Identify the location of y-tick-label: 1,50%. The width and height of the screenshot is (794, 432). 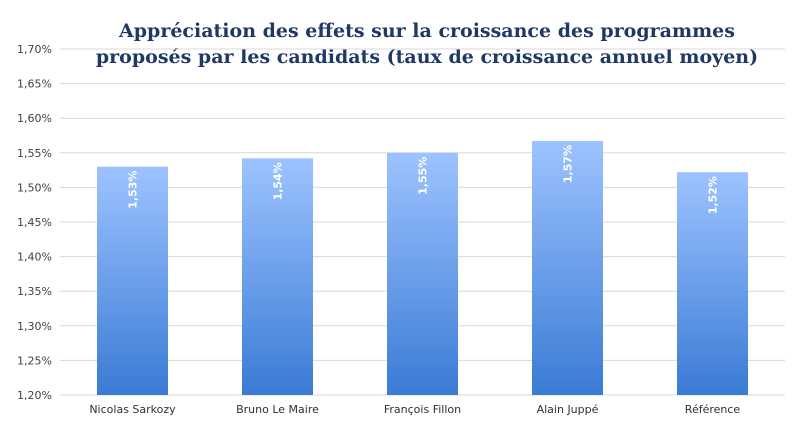
(34, 187).